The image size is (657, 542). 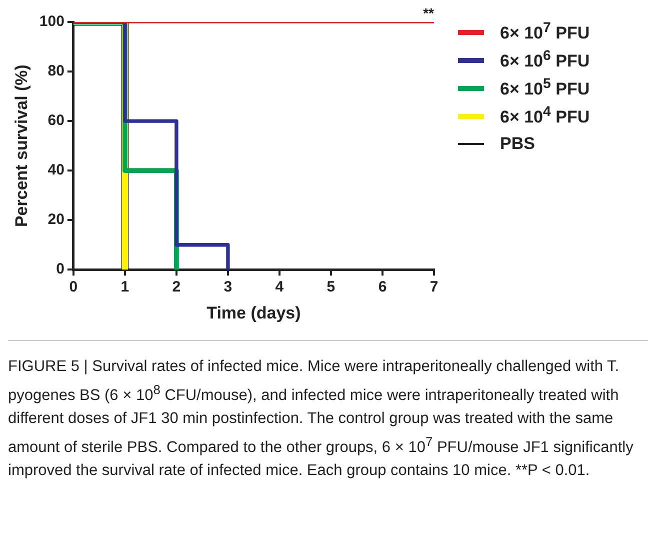 What do you see at coordinates (434, 287) in the screenshot?
I see `x-tick-label: 7` at bounding box center [434, 287].